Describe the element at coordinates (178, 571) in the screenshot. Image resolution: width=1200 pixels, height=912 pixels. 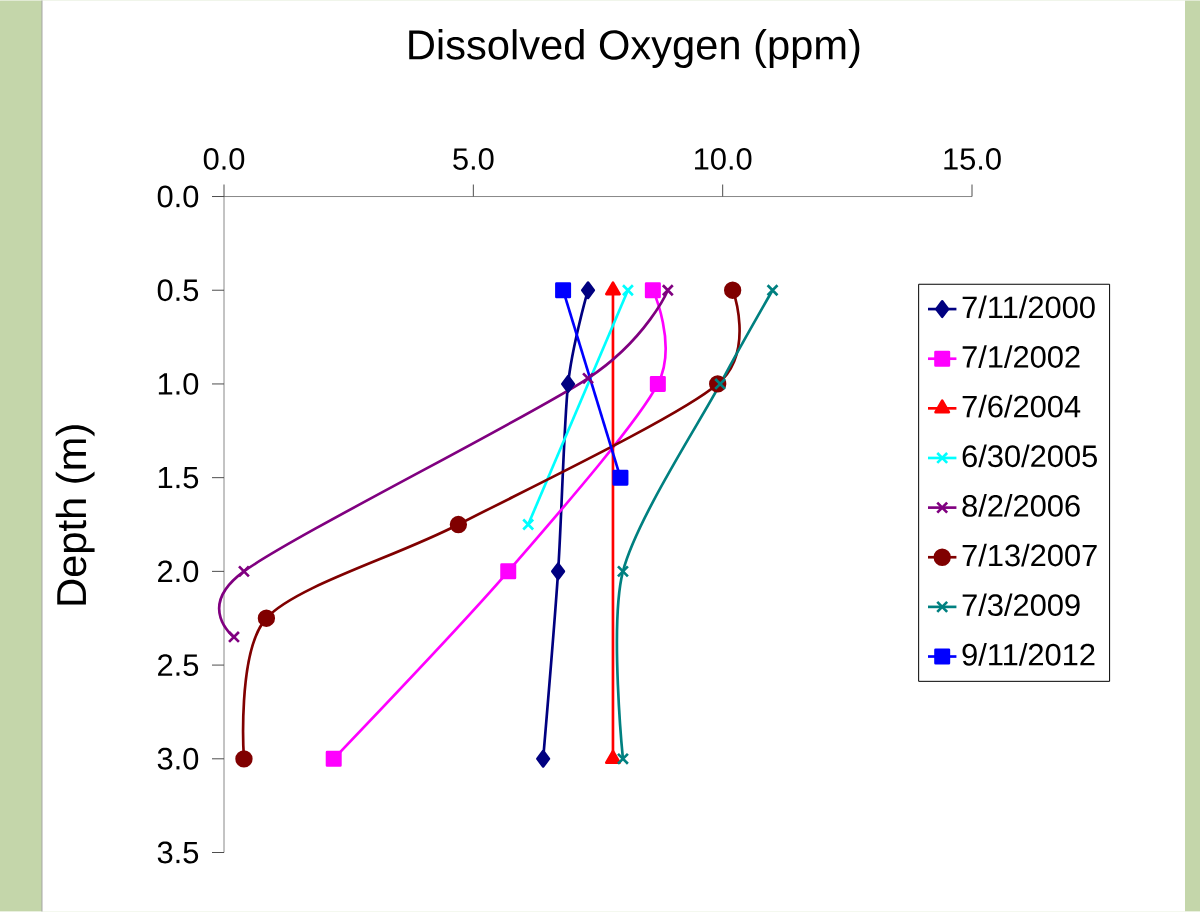
I see `y-tick-label: 2.0` at that location.